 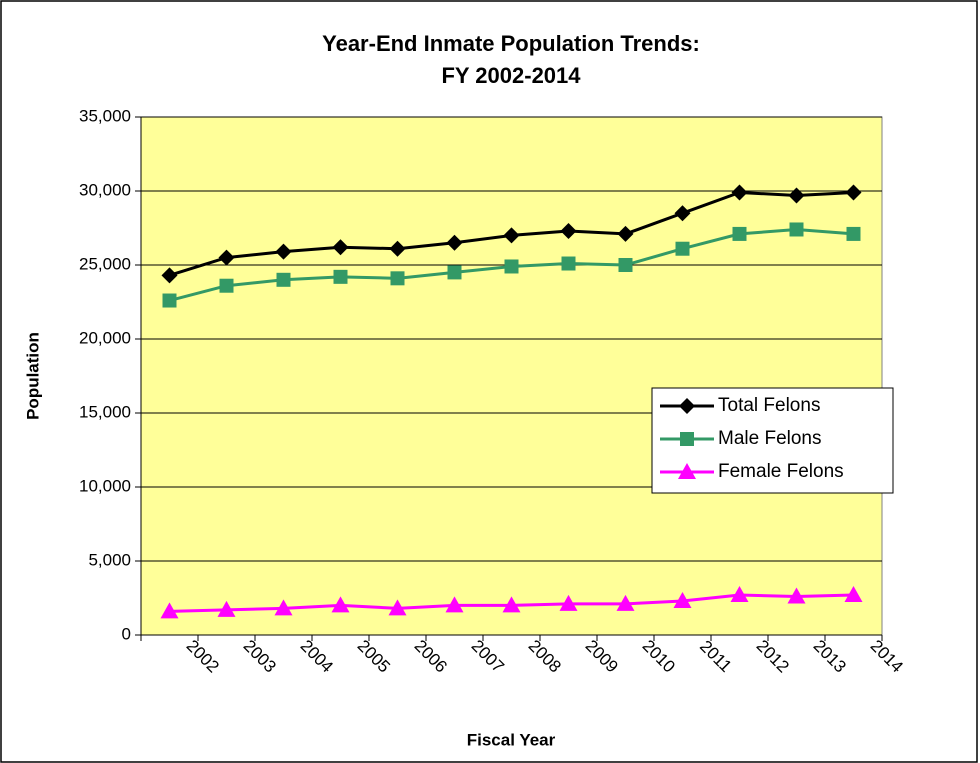 I want to click on y-tick-label: 30,000, so click(x=105, y=189).